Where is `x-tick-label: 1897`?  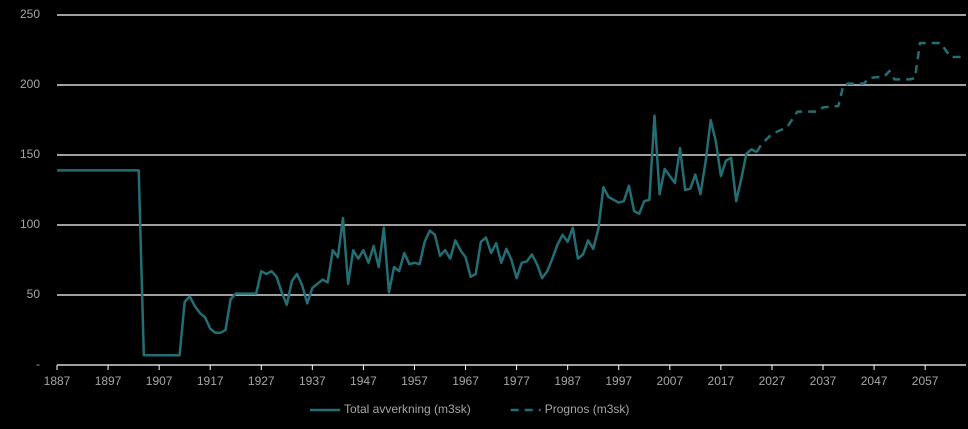
x-tick-label: 1897 is located at coordinates (108, 381).